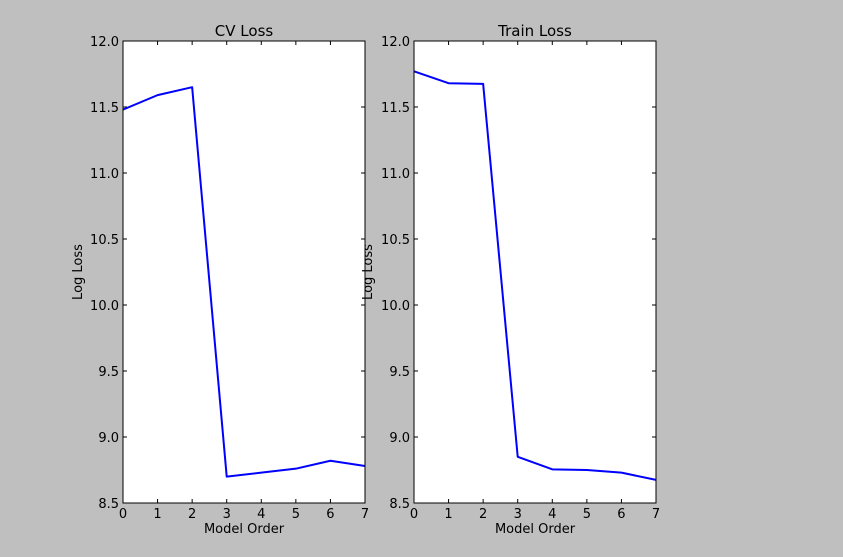 This screenshot has width=843, height=557. What do you see at coordinates (157, 514) in the screenshot?
I see `cv-loss-xtick-label: 1` at bounding box center [157, 514].